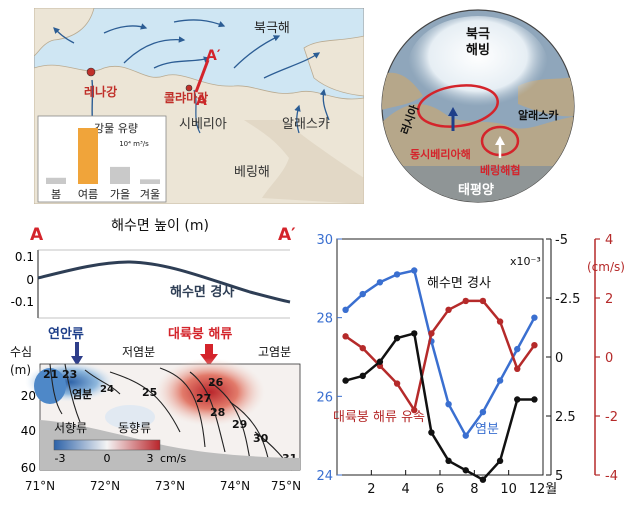 Image resolution: width=643 pixels, height=518 pixels. I want to click on ts-right-tick: 4, so click(609, 240).